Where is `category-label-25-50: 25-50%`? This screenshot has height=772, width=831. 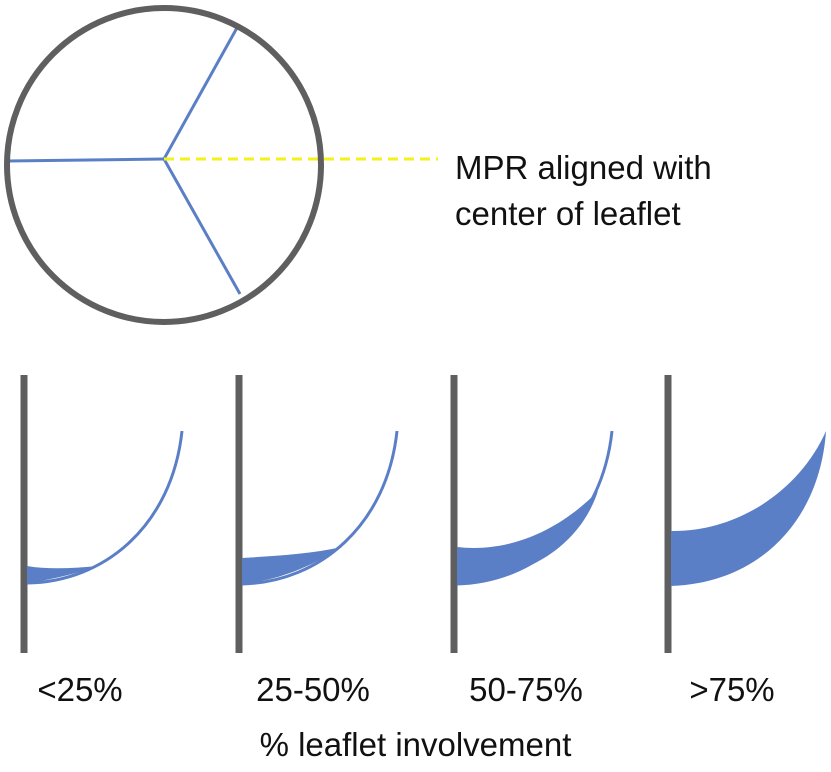 category-label-25-50: 25-50% is located at coordinates (313, 689).